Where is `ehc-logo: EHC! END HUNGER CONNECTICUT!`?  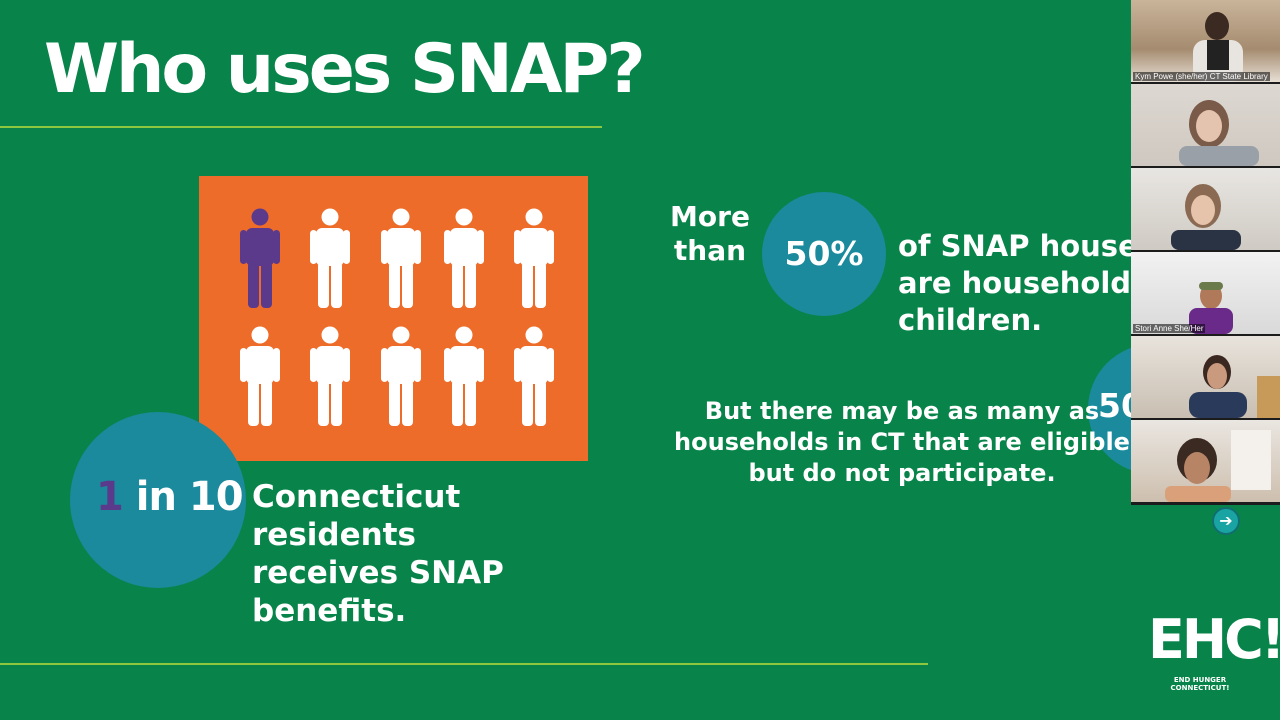
ehc-logo: EHC! END HUNGER CONNECTICUT! is located at coordinates (1214, 650).